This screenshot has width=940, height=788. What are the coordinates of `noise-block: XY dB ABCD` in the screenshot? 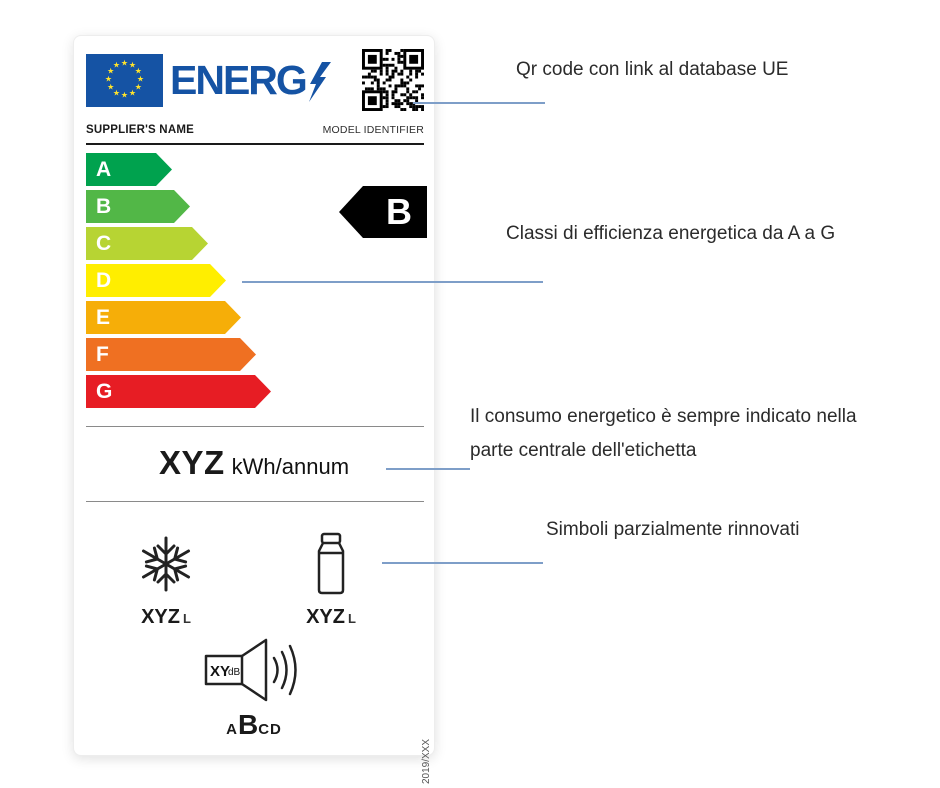 It's located at (254, 689).